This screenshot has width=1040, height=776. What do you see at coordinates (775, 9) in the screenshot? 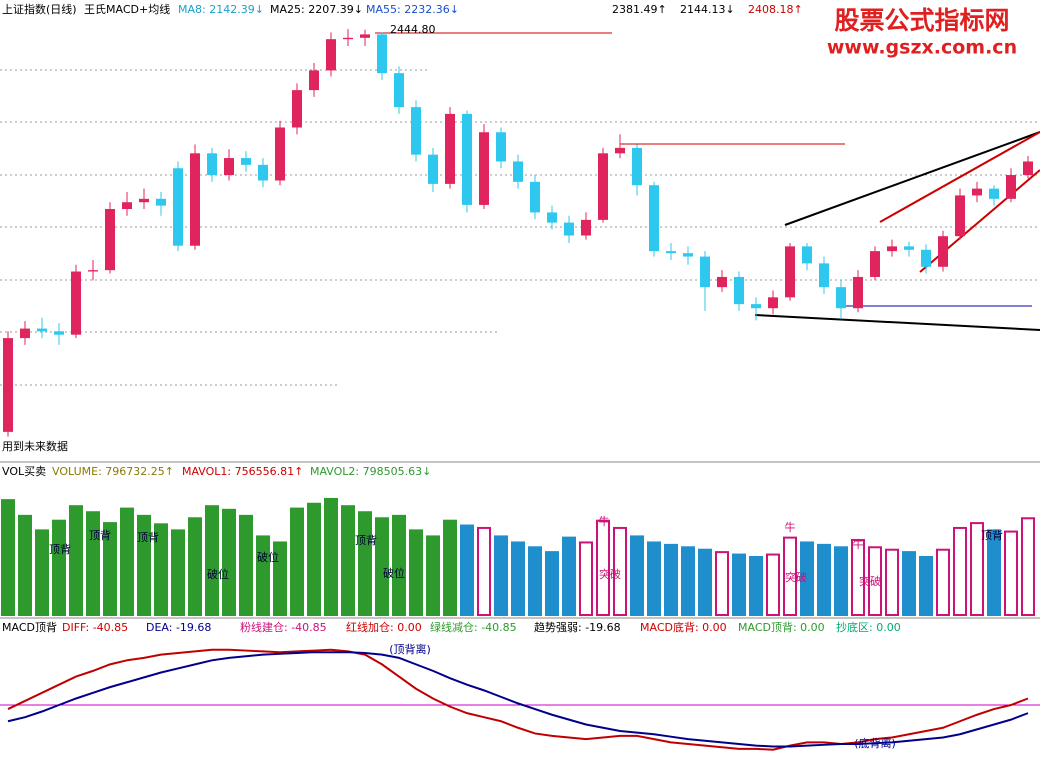
I see `header-item: 2408.18↑` at bounding box center [775, 9].